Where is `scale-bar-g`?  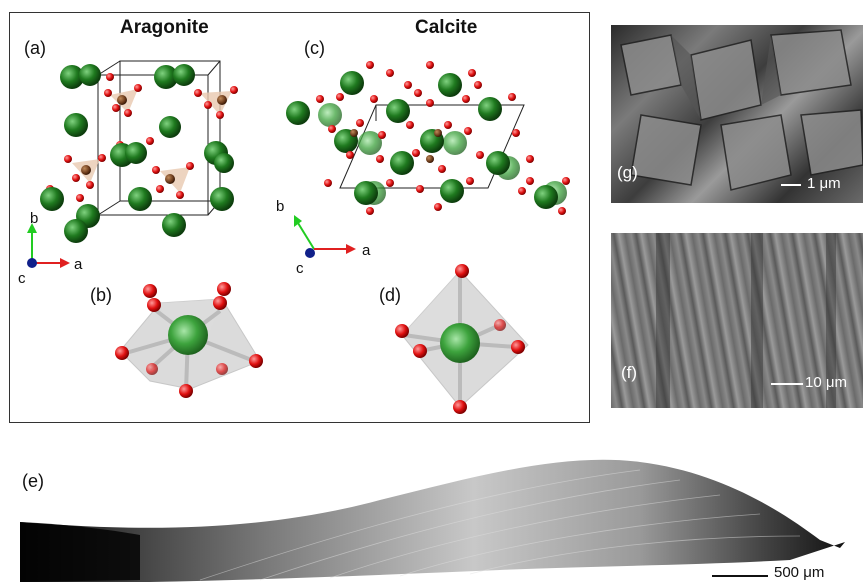 scale-bar-g is located at coordinates (791, 185).